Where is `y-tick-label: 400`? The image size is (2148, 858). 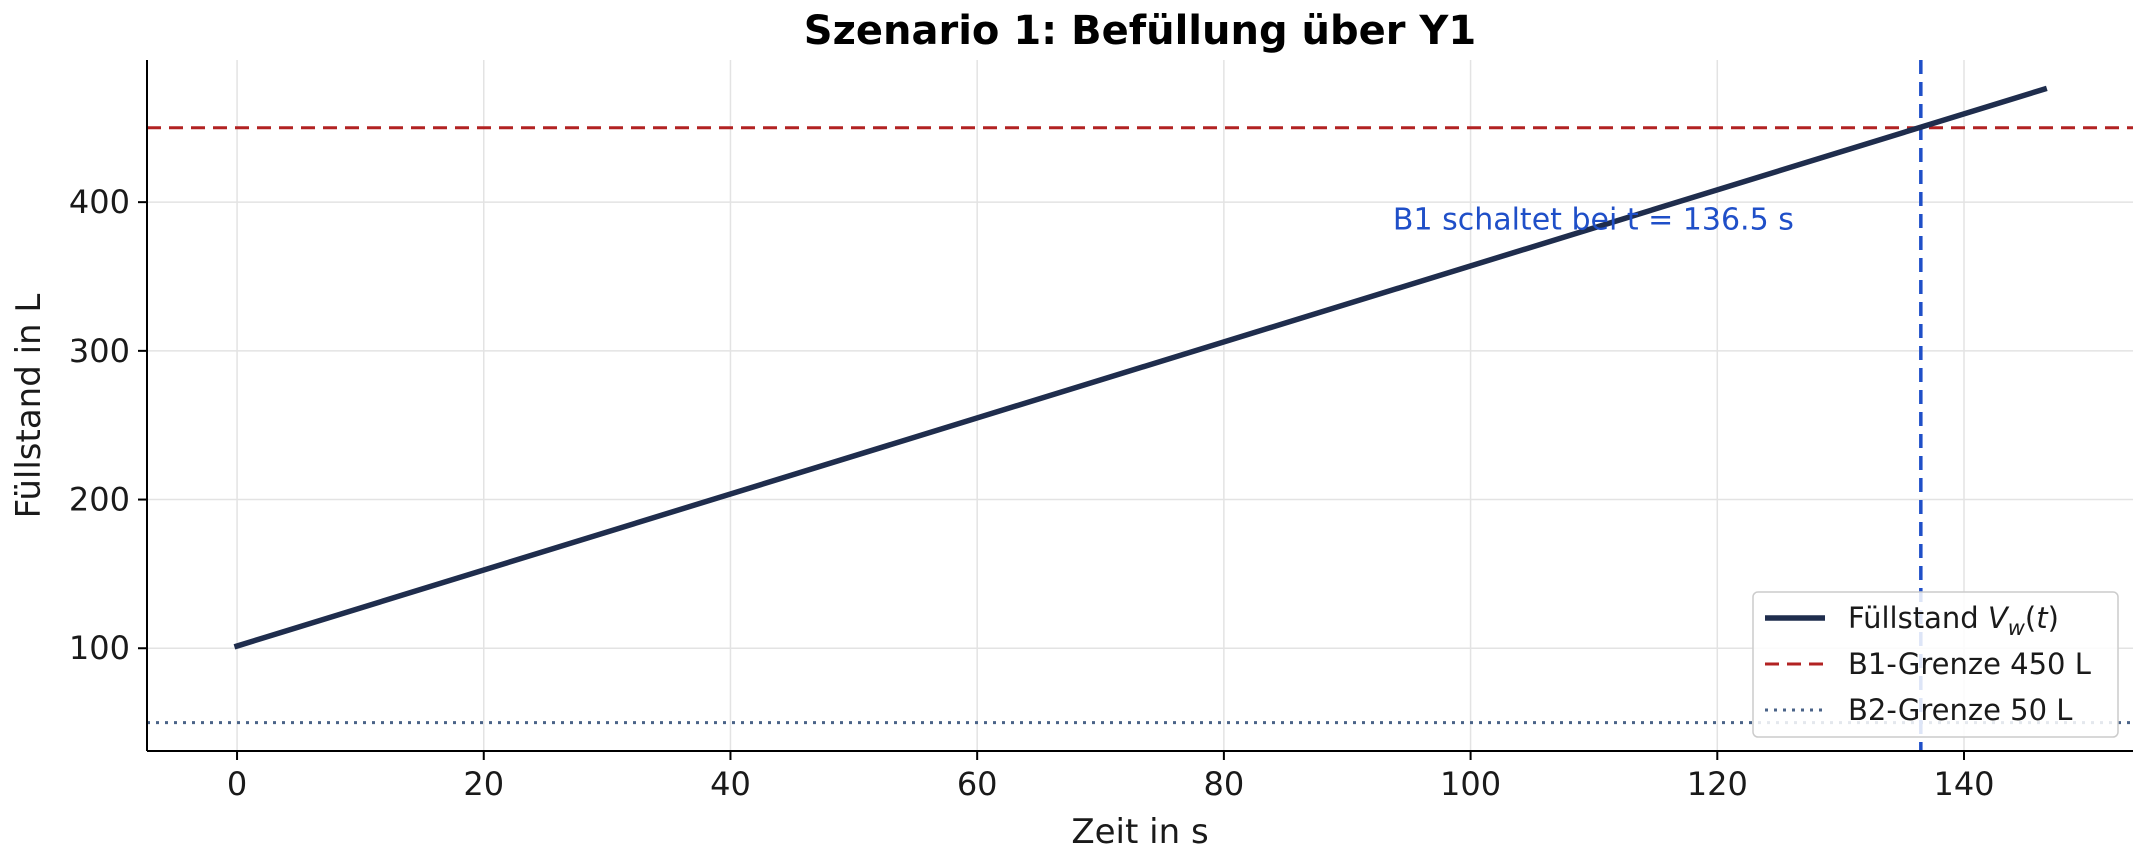 y-tick-label: 400 is located at coordinates (99, 202).